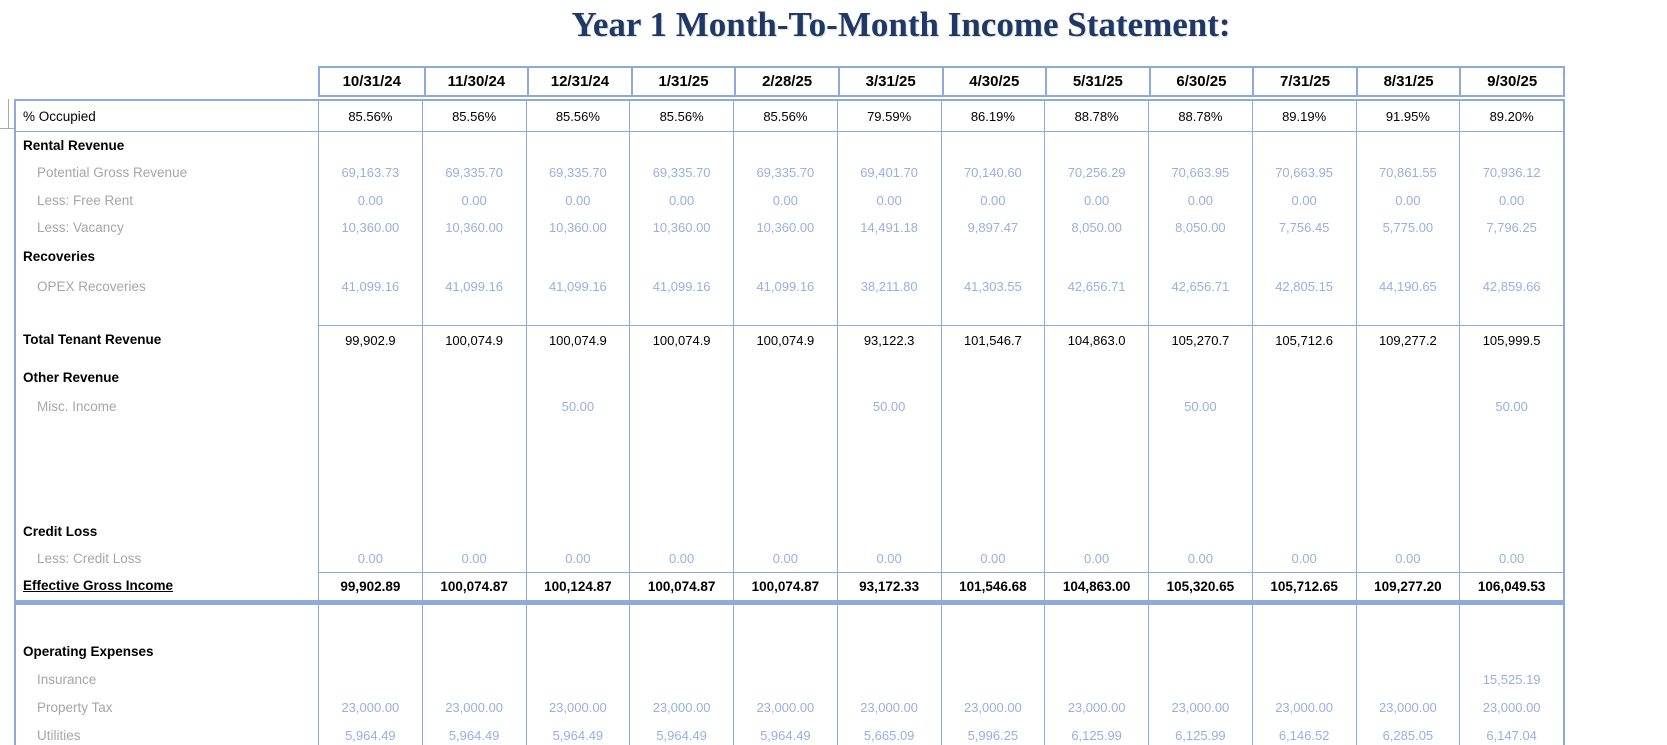  What do you see at coordinates (1511, 586) in the screenshot?
I see `cell: 106,049.53` at bounding box center [1511, 586].